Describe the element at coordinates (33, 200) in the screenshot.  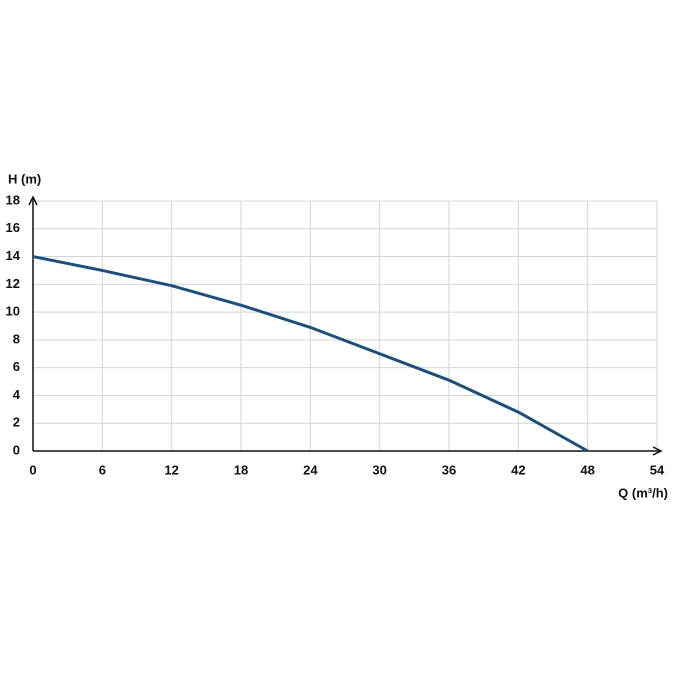
I see `y-axis-arrow` at that location.